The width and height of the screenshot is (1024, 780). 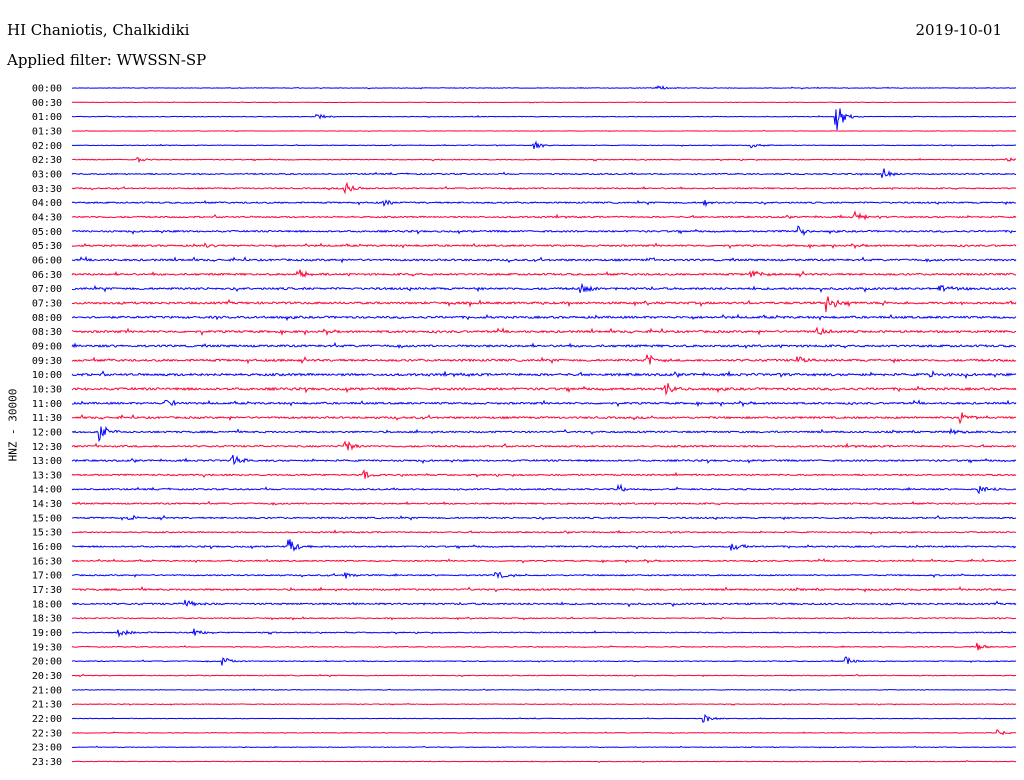 I want to click on row-label-2230: 22:30, so click(x=47, y=733).